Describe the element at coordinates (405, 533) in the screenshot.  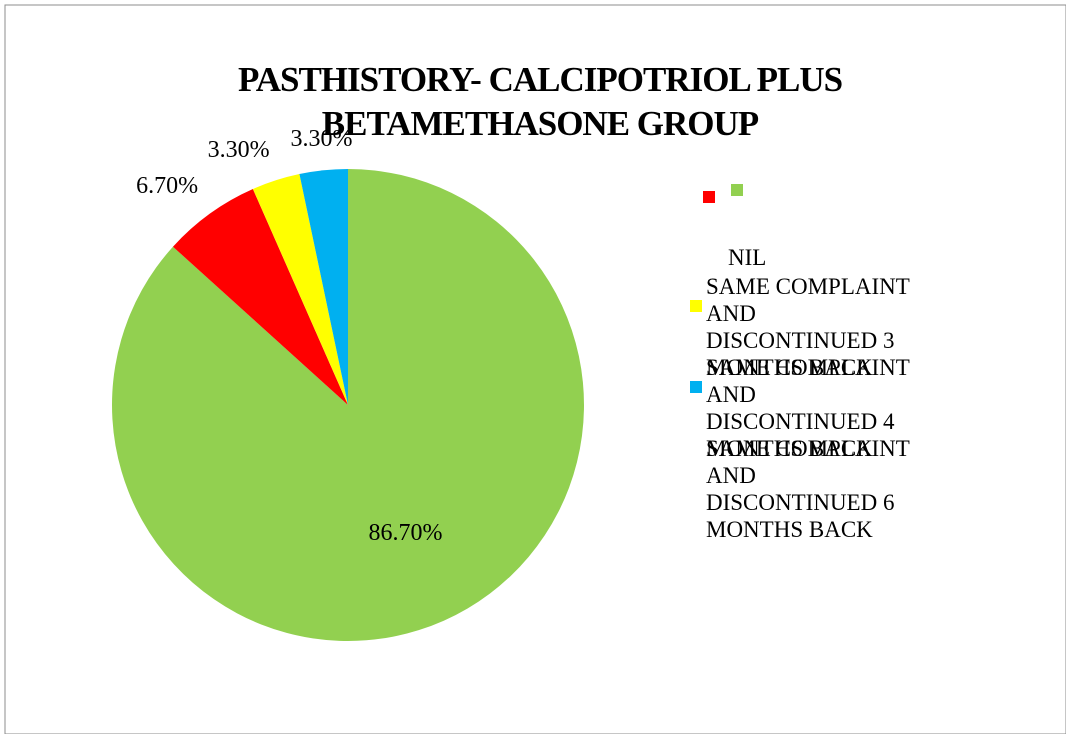
I see `data-label: 86.70%` at that location.